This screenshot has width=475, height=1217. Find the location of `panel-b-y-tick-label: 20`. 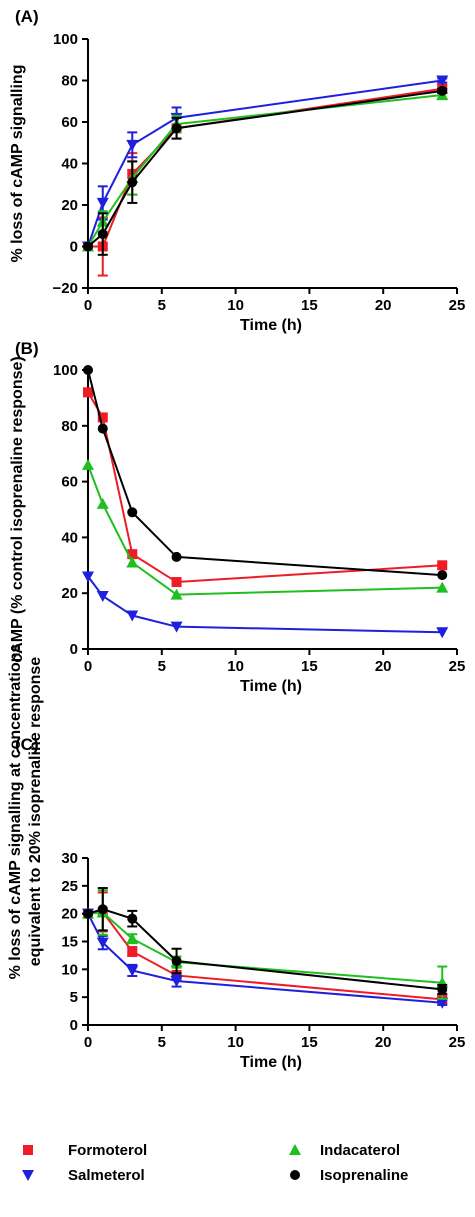

panel-b-y-tick-label: 20 is located at coordinates (69, 593).